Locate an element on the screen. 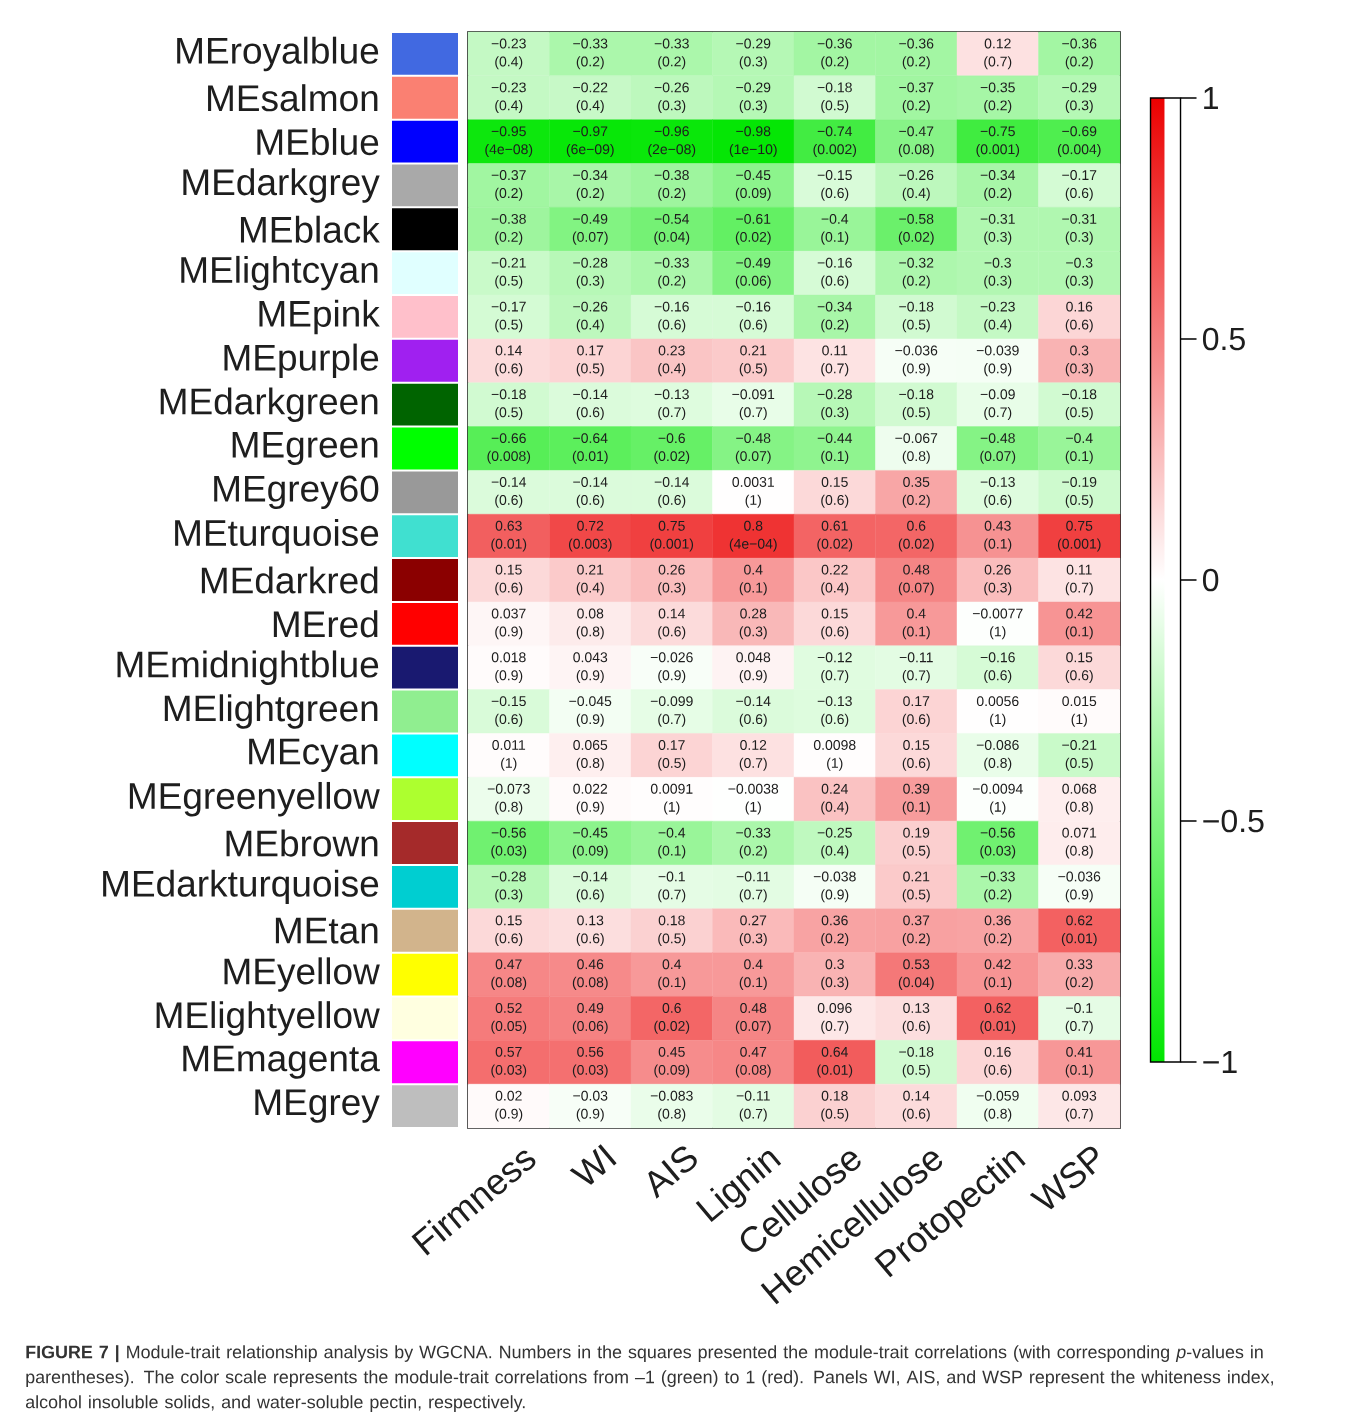 Image resolution: width=1355 pixels, height=1423 pixels. data-label: 0.22 (0.4) is located at coordinates (835, 580).